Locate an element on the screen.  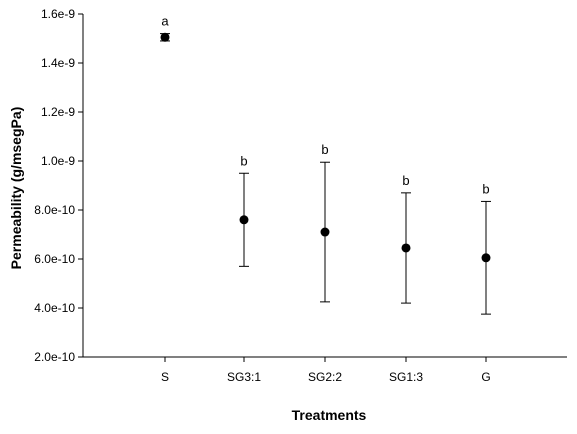
x-axis-title: Treatments is located at coordinates (329, 415).